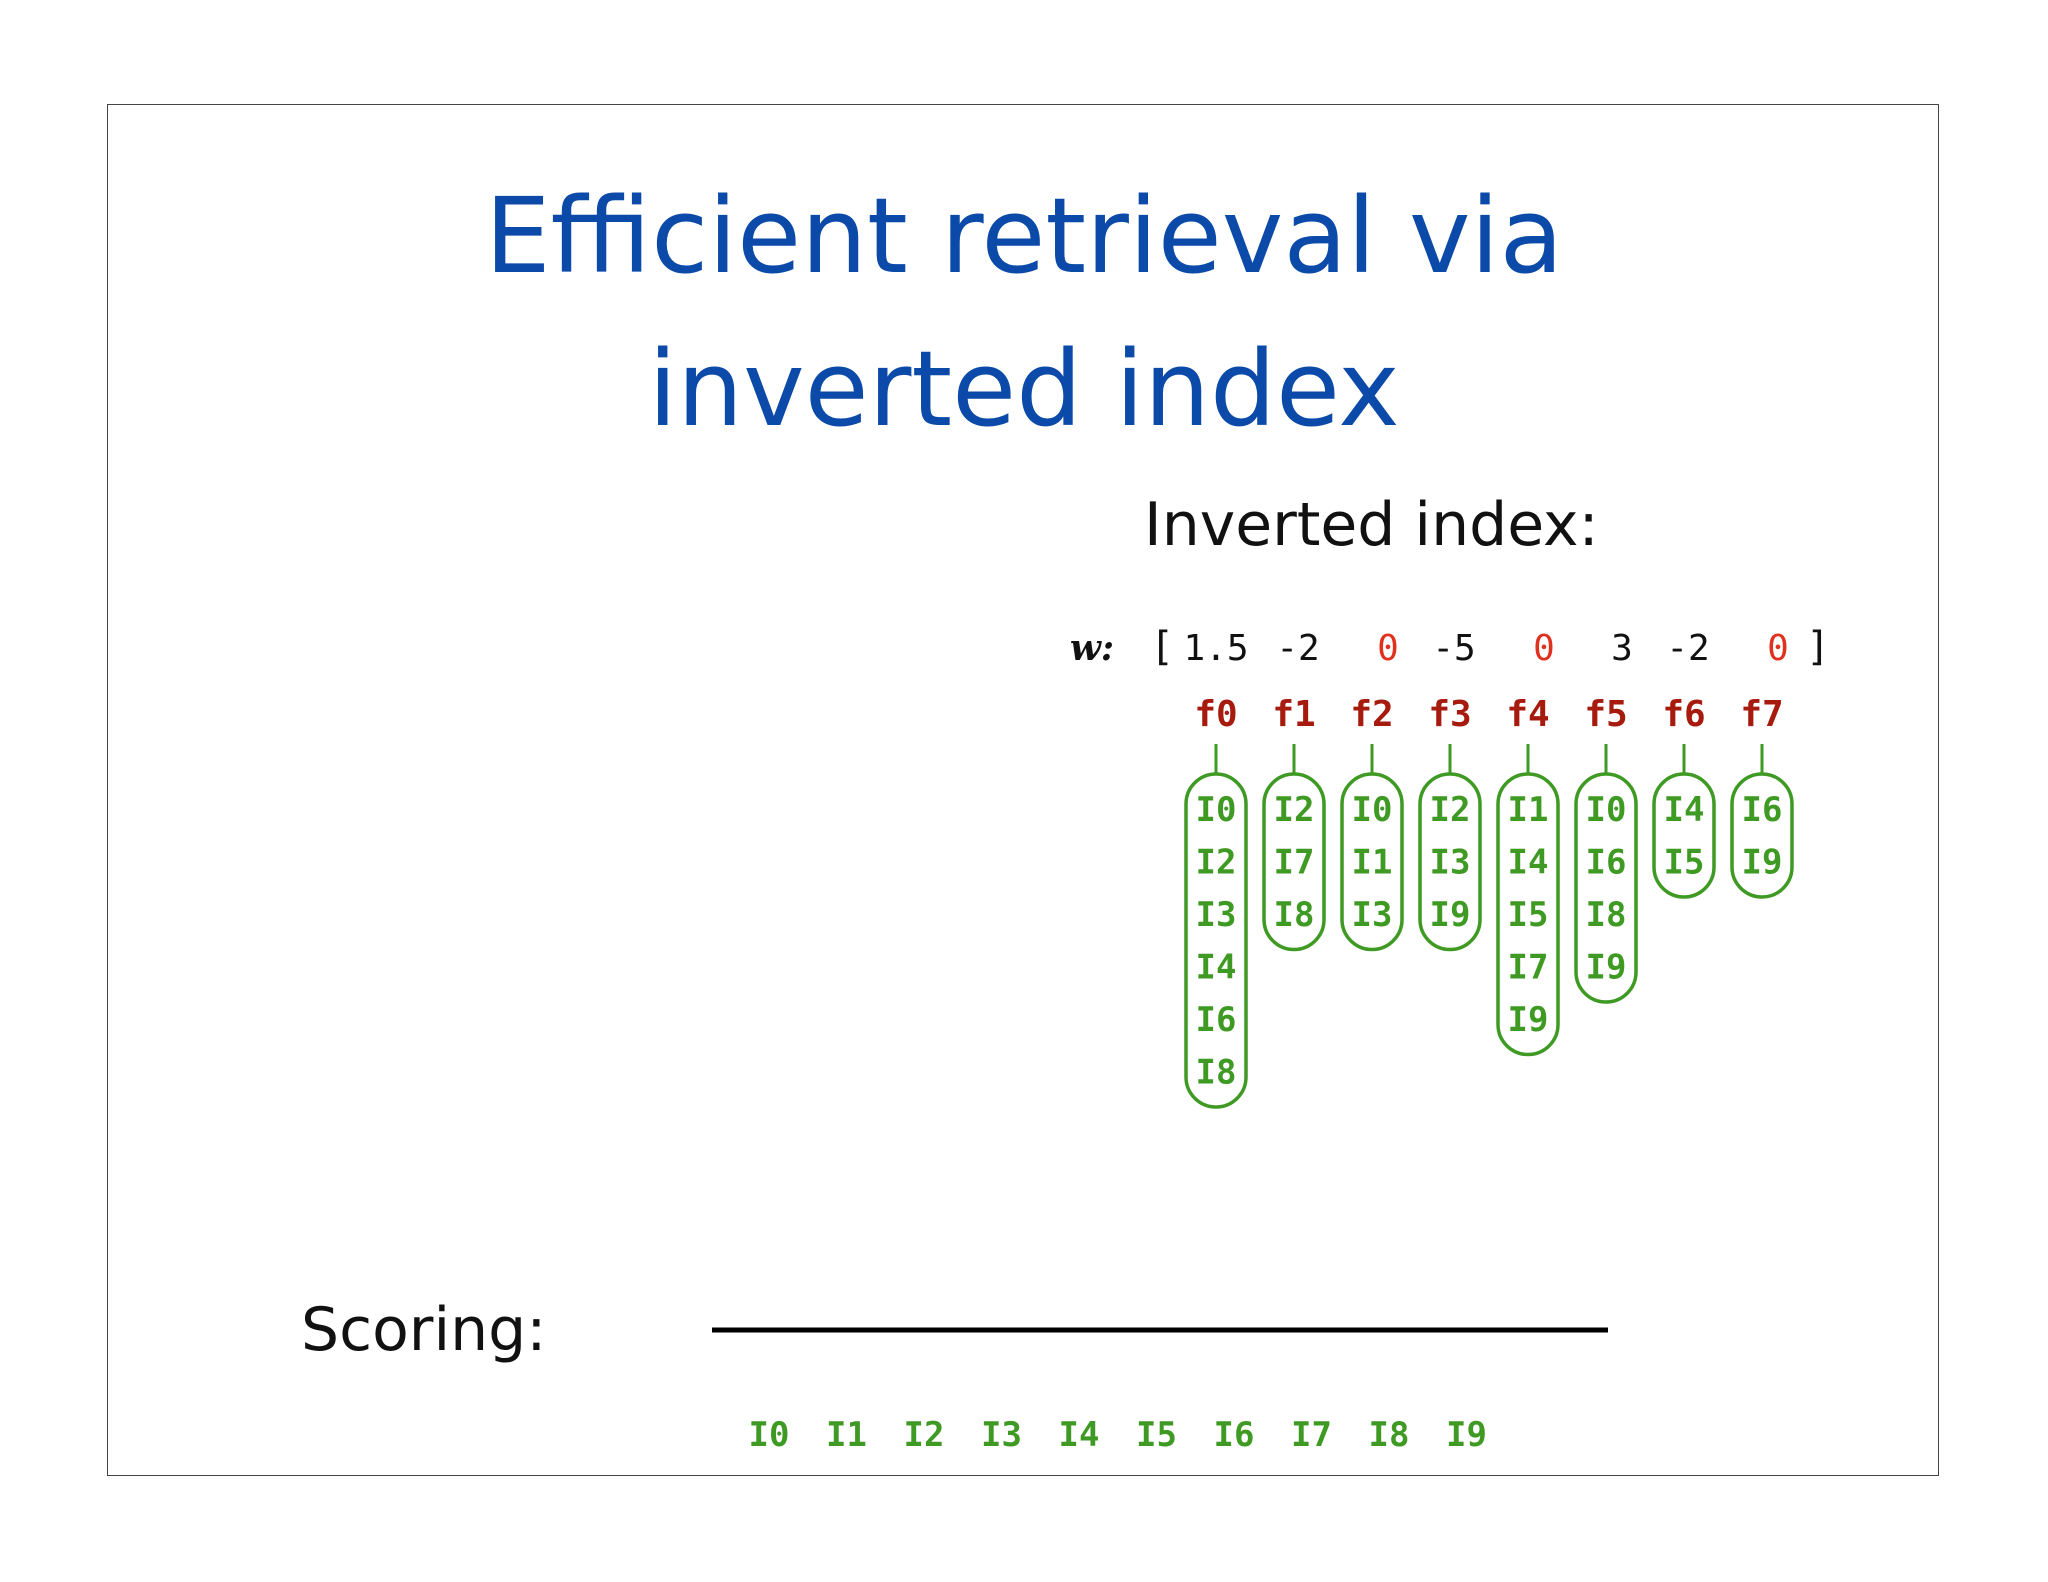 This screenshot has height=1582, width=2048. Describe the element at coordinates (1001, 1435) in the screenshot. I see `scoring-item: I3` at that location.